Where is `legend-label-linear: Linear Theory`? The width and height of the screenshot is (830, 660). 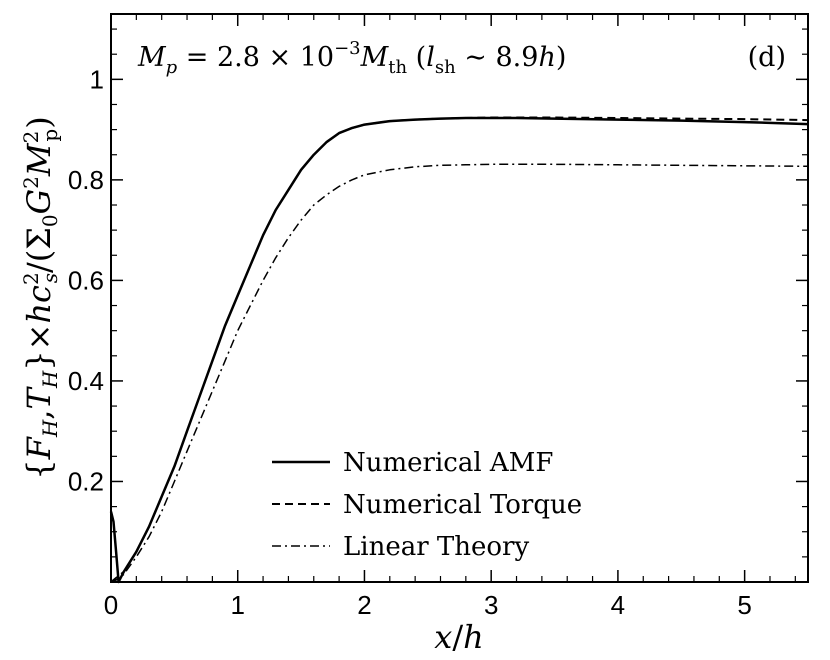
legend-label-linear: Linear Theory is located at coordinates (436, 547).